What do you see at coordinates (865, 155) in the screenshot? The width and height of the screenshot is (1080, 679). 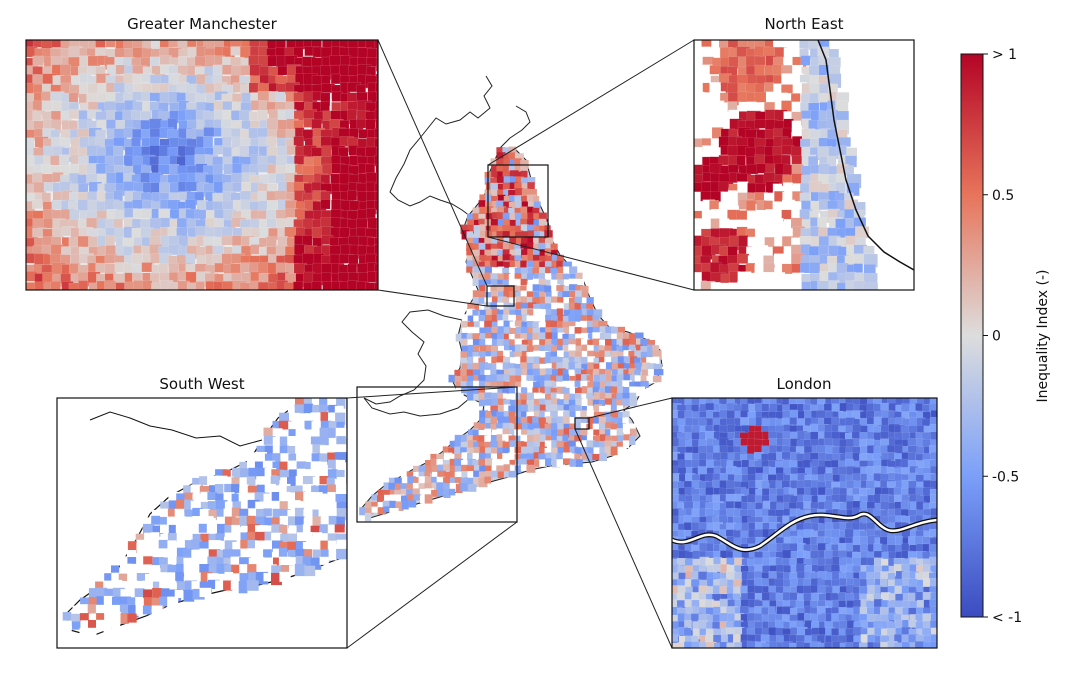 I see `north-east-coastline` at bounding box center [865, 155].